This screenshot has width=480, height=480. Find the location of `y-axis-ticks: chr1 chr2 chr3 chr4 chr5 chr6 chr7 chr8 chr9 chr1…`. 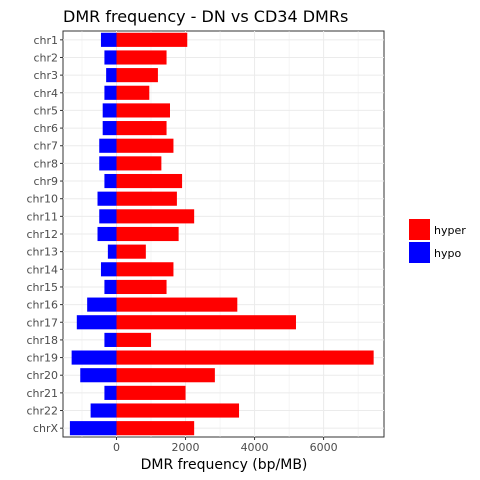

y-axis-ticks: chr1 chr2 chr3 chr4 chr5 chr6 chr7 chr8 chr9 chr1… is located at coordinates (44, 234).